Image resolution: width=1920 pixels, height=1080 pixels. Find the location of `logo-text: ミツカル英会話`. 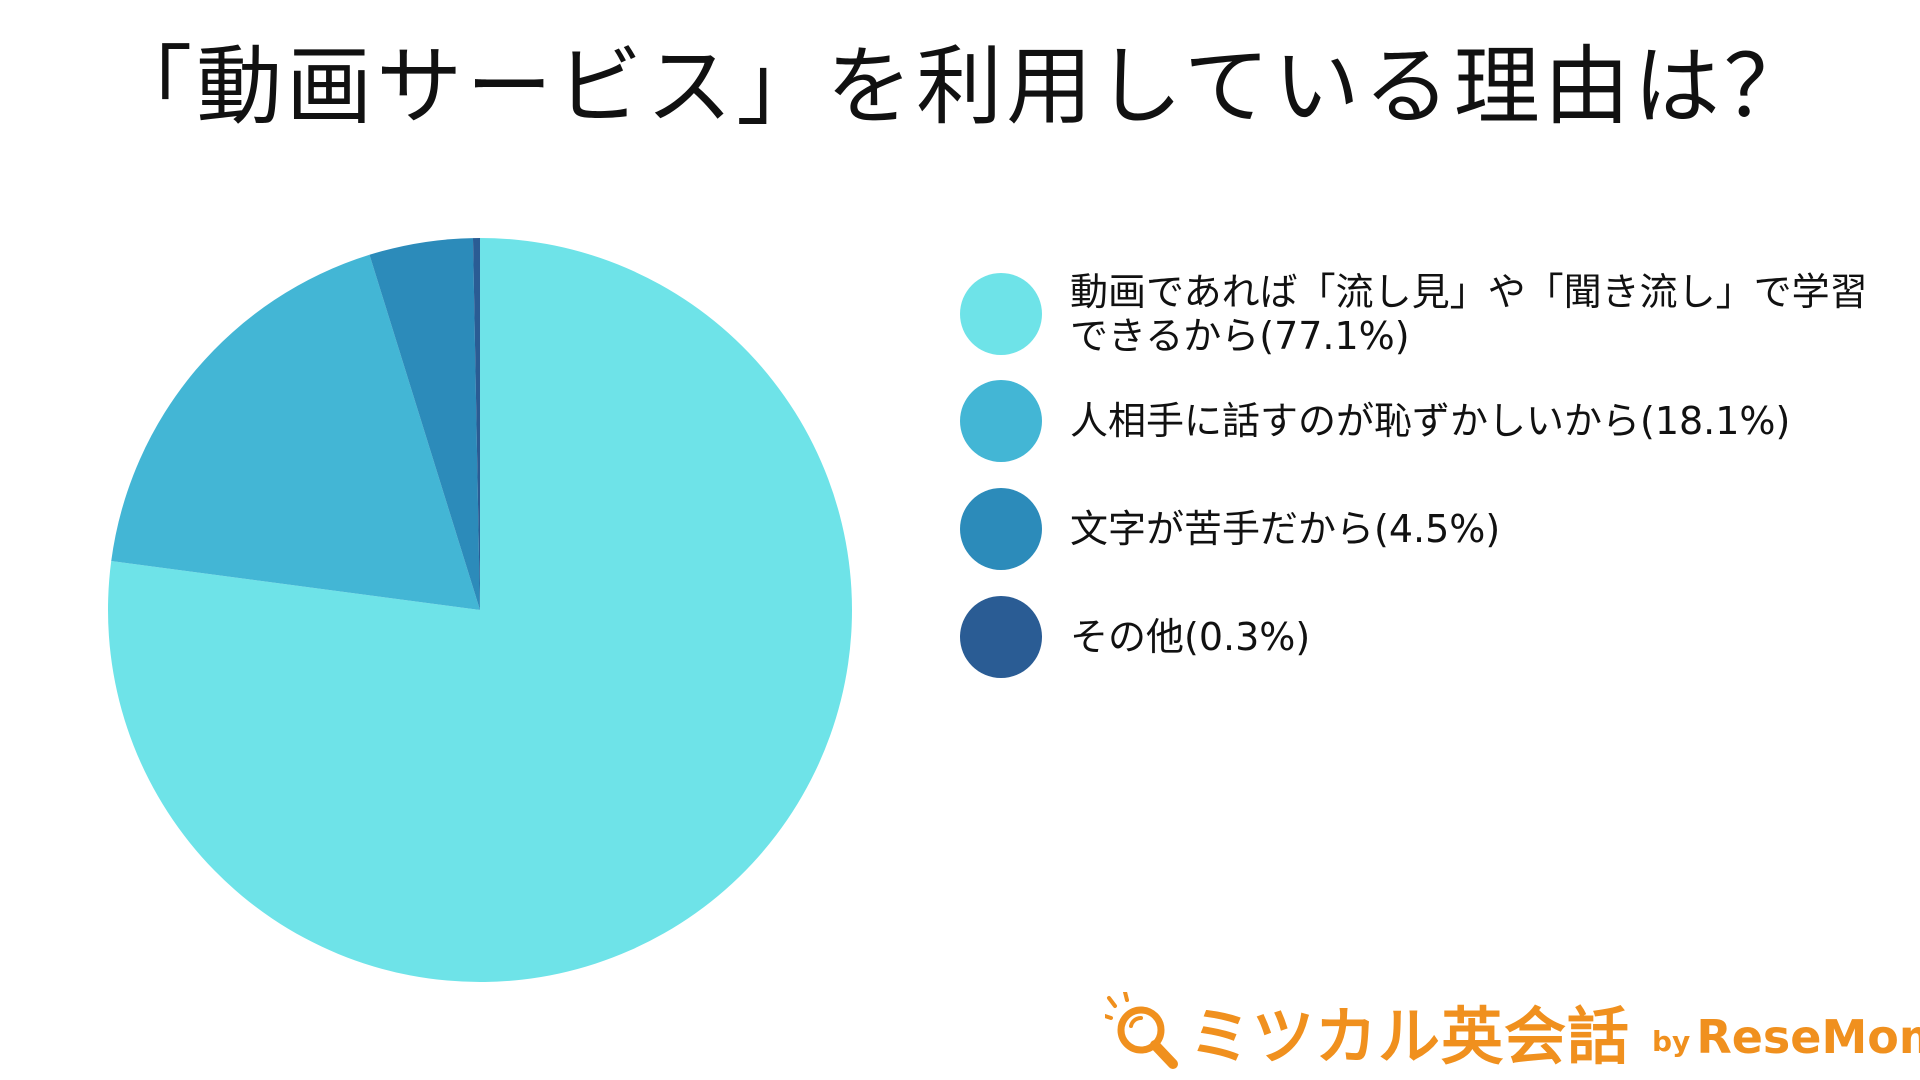

logo-text: ミツカル英会話 is located at coordinates (1410, 1036).